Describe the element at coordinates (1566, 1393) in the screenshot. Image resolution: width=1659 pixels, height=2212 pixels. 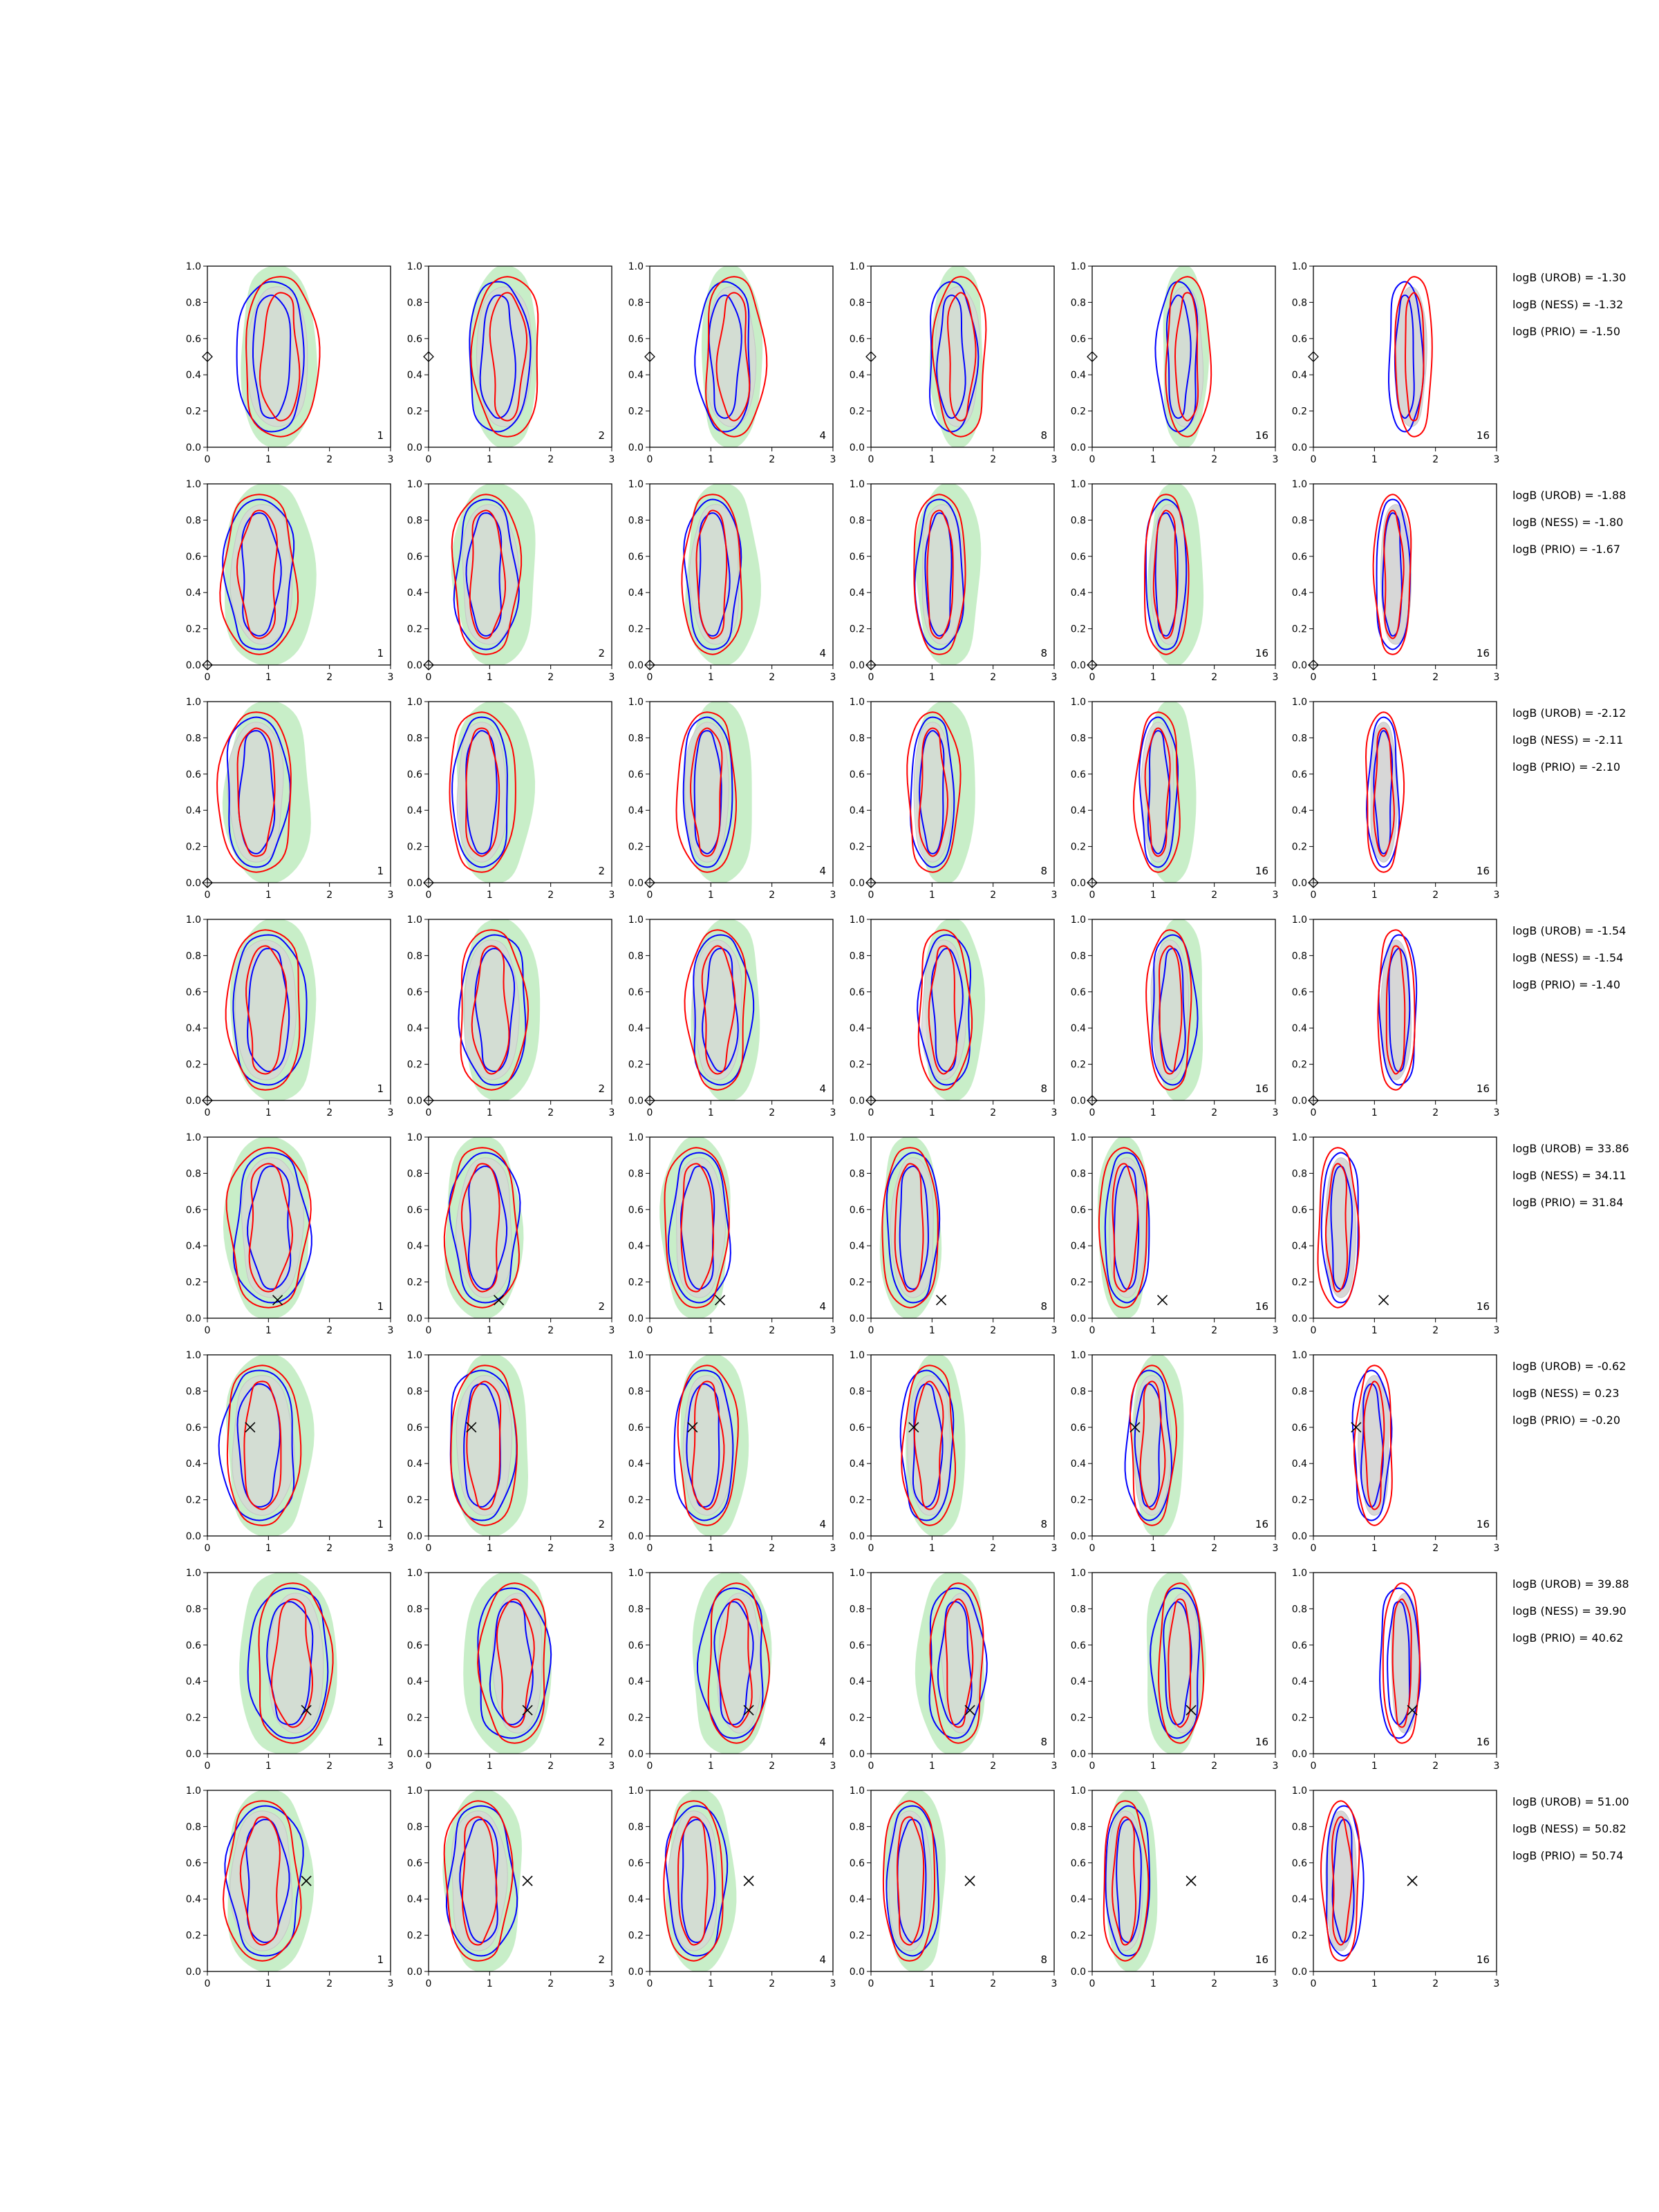
I see `logb-stat-text: logB (NESS) = 0.23` at that location.